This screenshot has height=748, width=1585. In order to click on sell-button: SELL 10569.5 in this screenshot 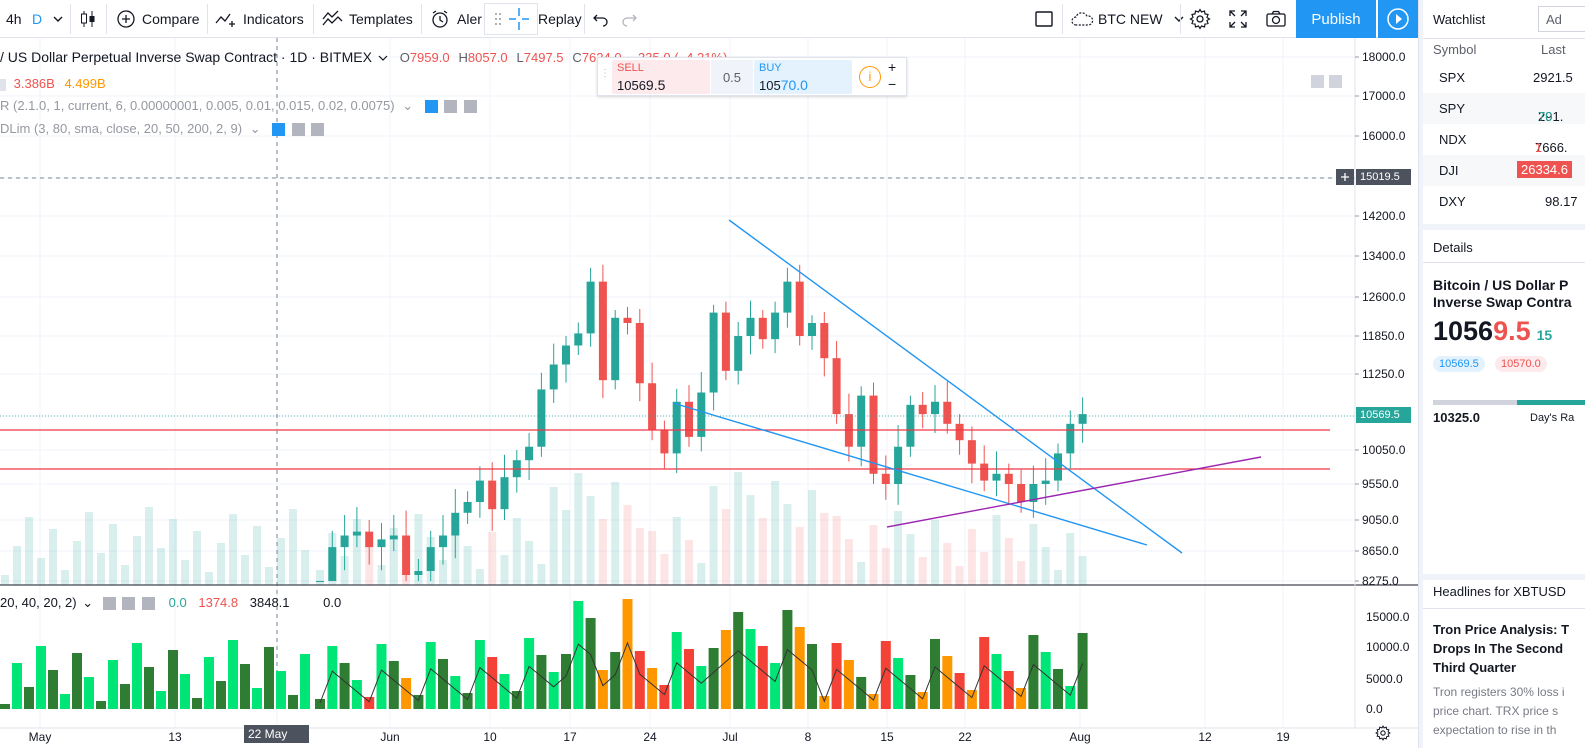, I will do `click(661, 77)`.